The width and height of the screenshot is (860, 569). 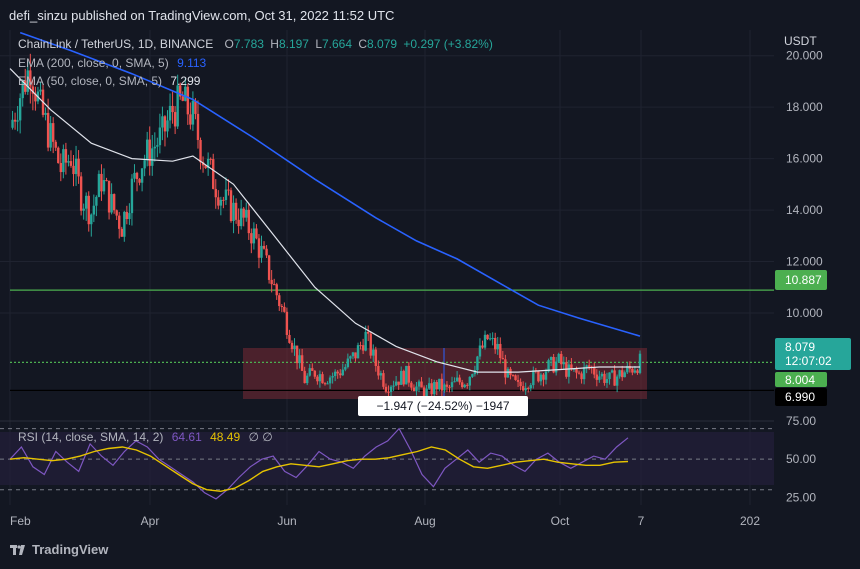 I want to click on legend-ema50: EMA (50, close, 0, SMA, 5) 7.299, so click(x=109, y=81).